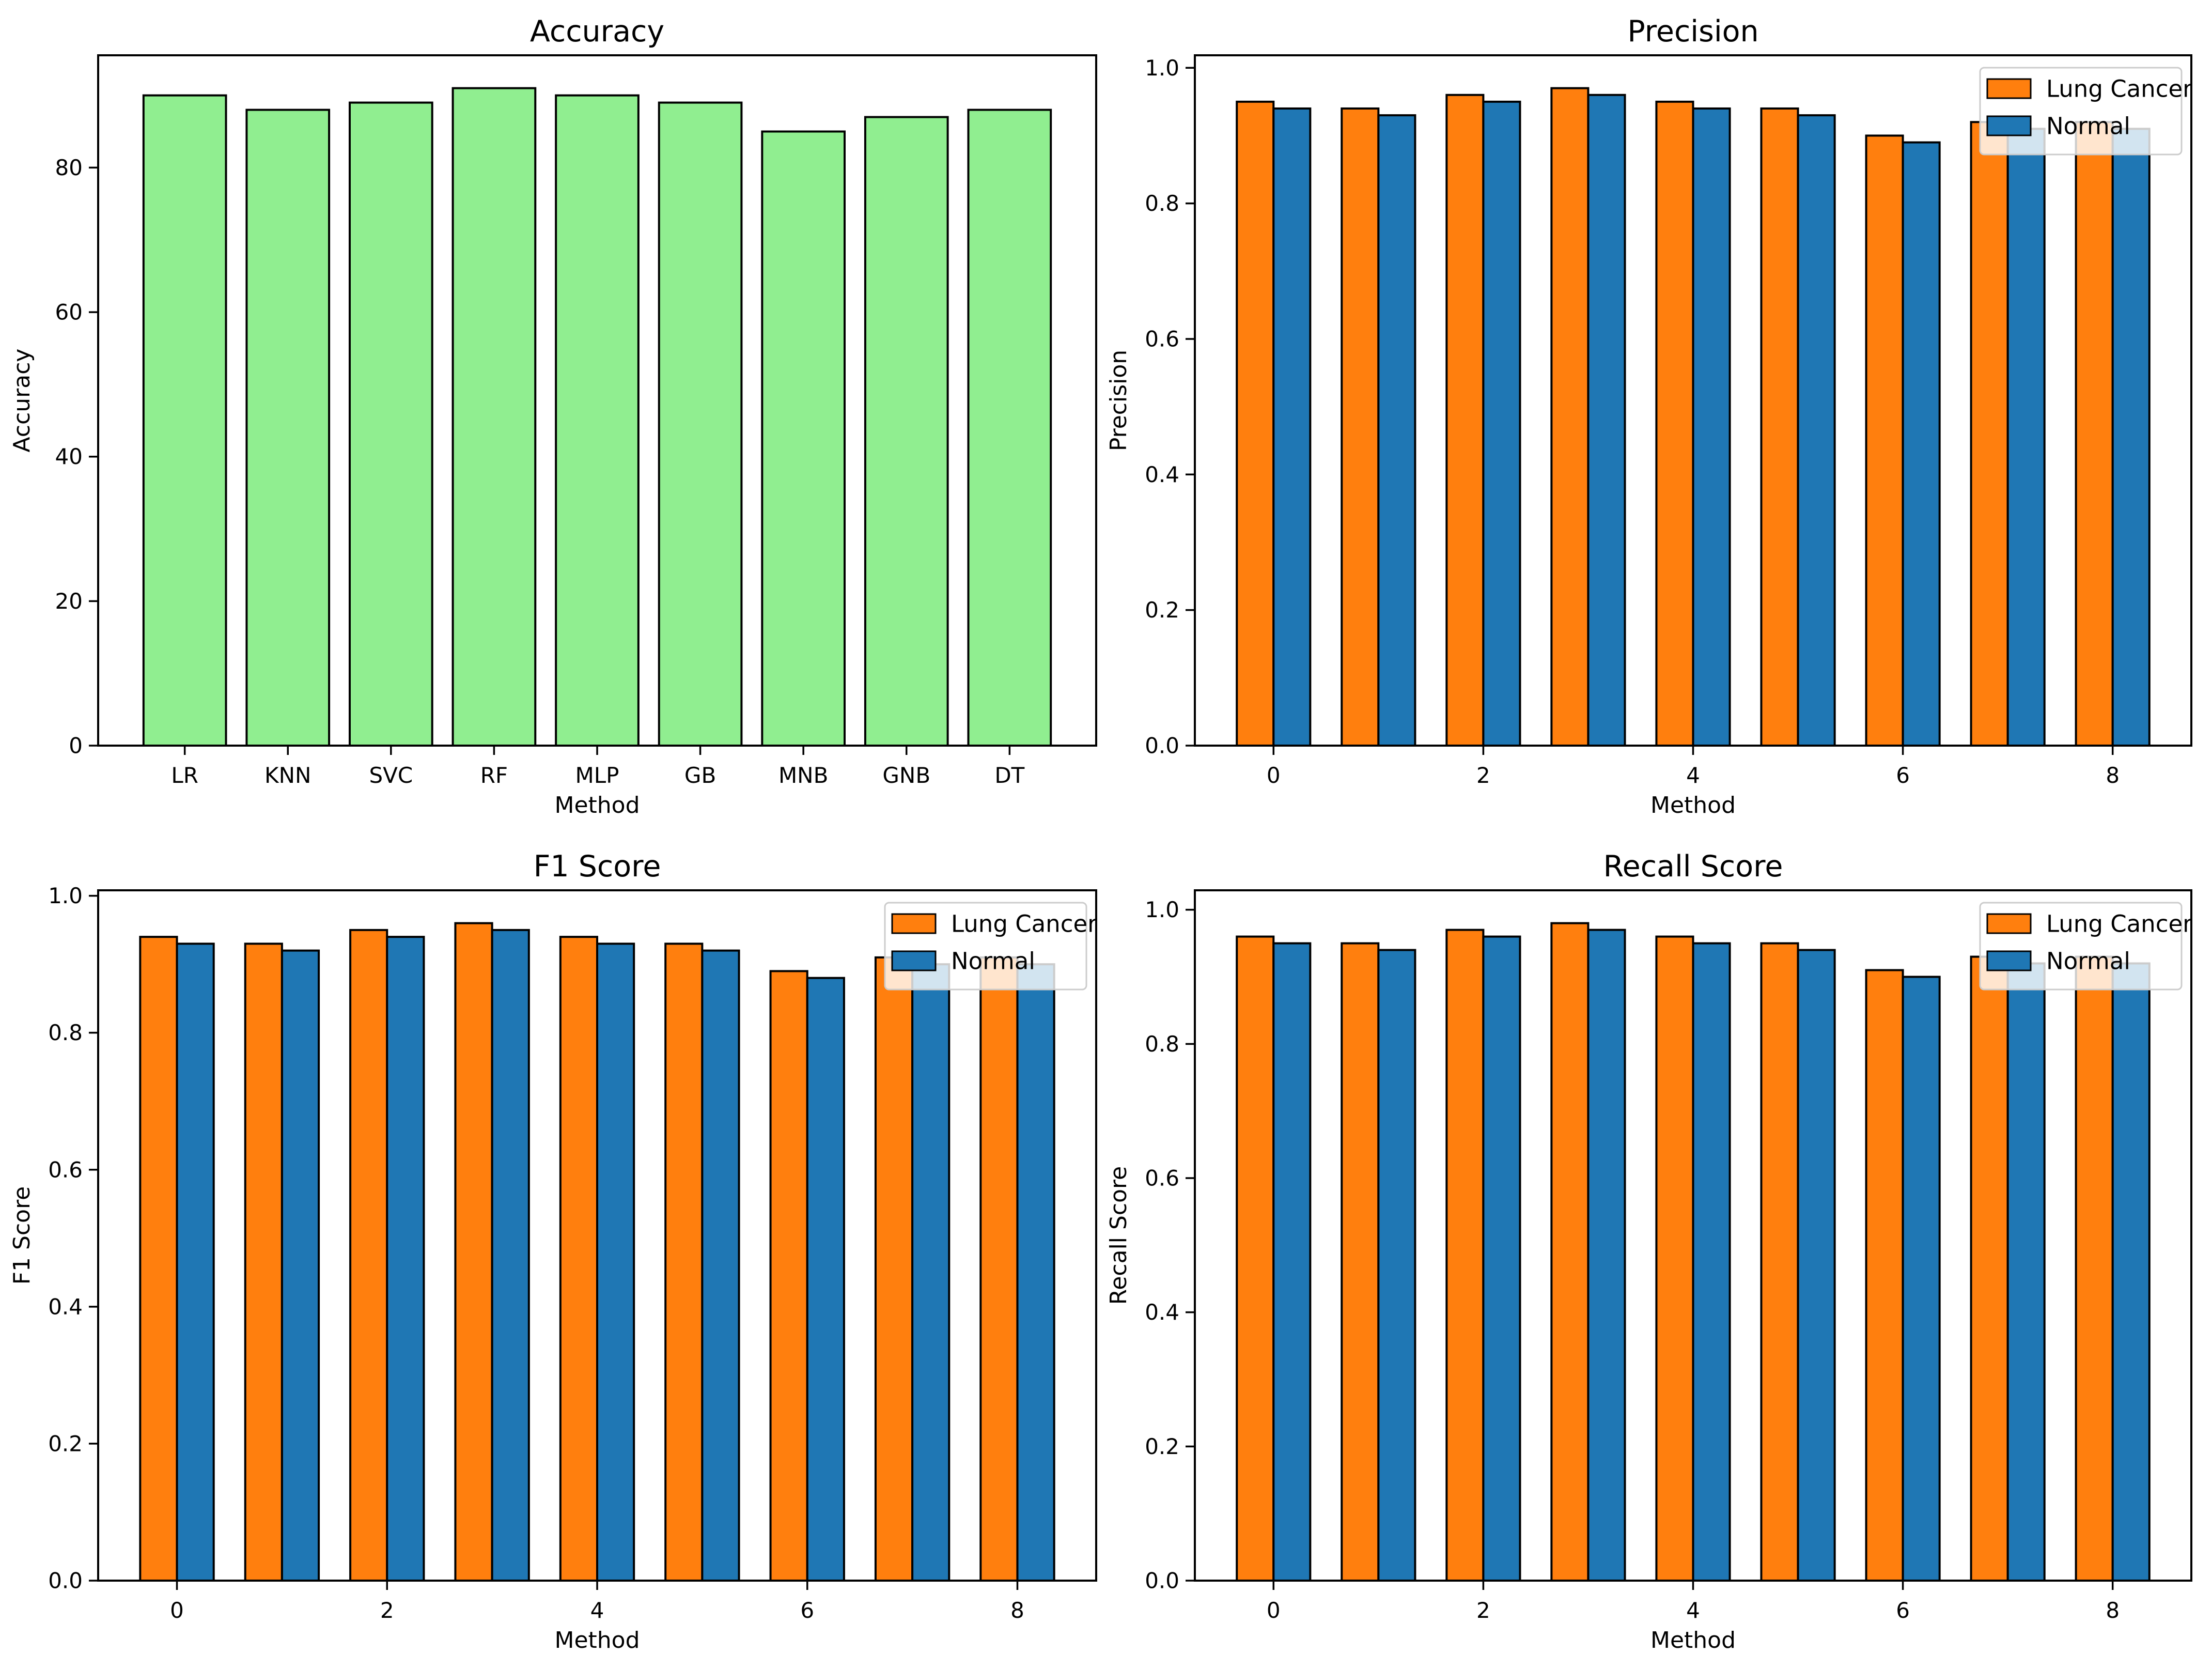  Describe the element at coordinates (1693, 1611) in the screenshot. I see `recall-x-tick-label: 4` at that location.